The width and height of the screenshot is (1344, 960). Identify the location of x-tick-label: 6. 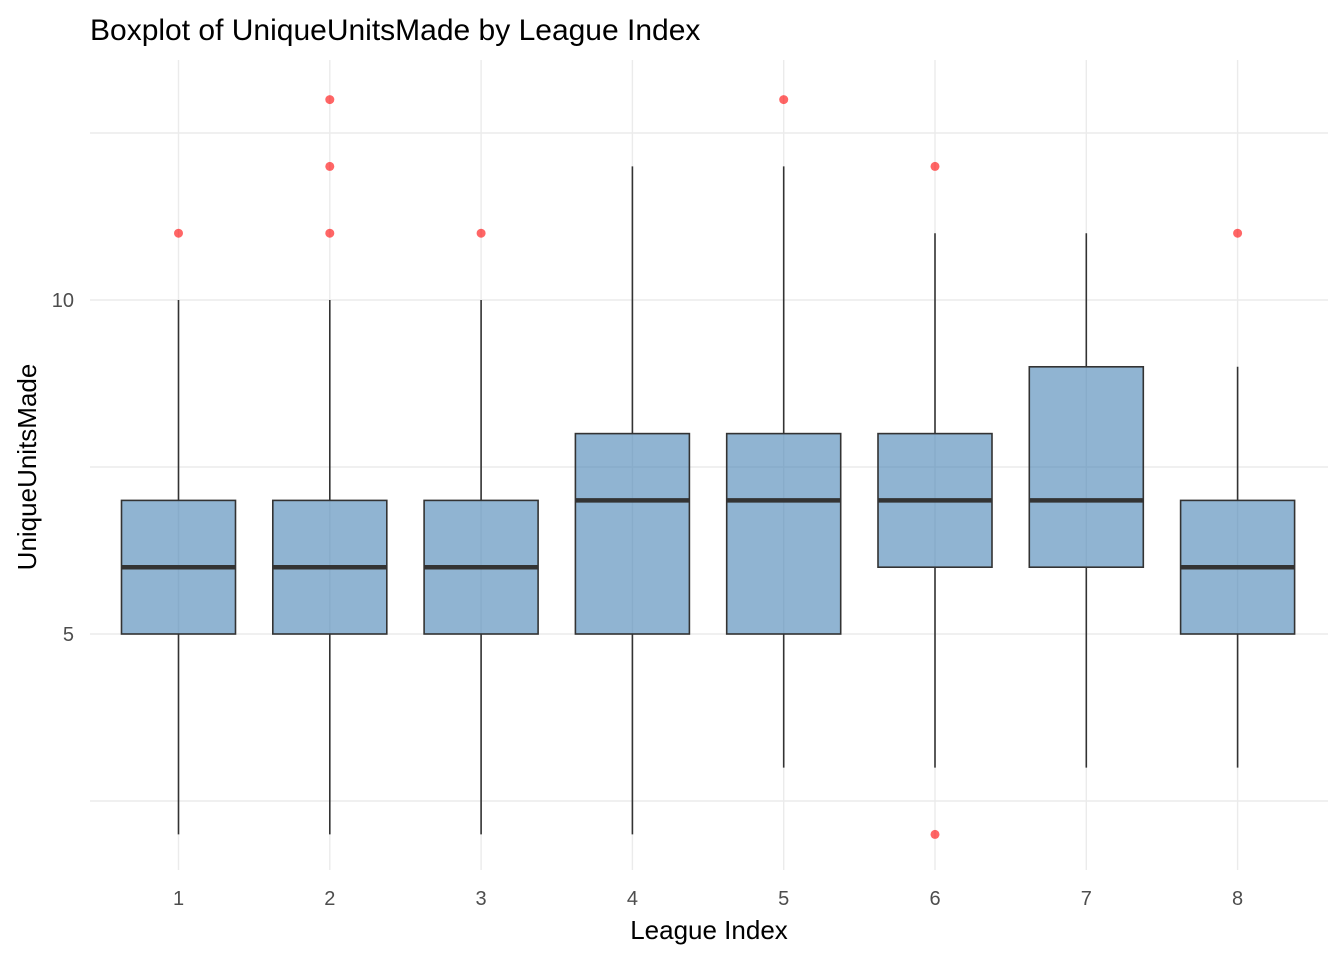
(934, 899).